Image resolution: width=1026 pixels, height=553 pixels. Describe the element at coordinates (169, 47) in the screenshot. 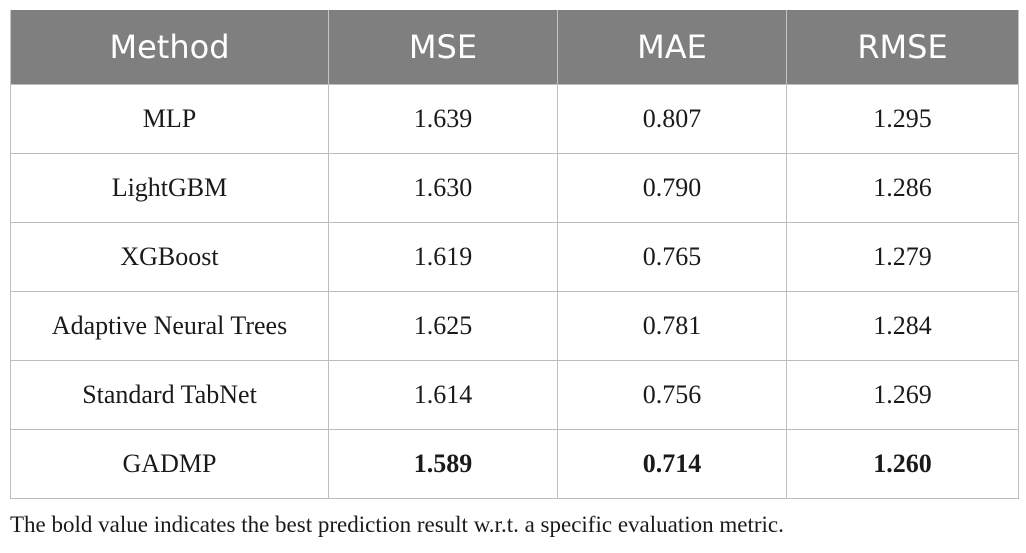

I see `header-method: Method` at that location.